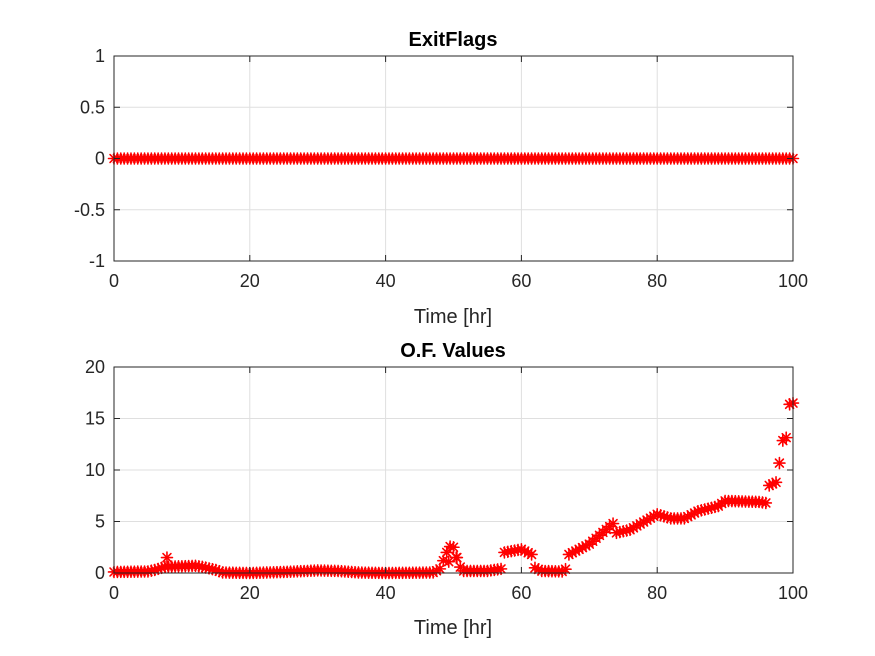 The height and width of the screenshot is (656, 875). What do you see at coordinates (92, 107) in the screenshot?
I see `y-tick-label: 0.5` at bounding box center [92, 107].